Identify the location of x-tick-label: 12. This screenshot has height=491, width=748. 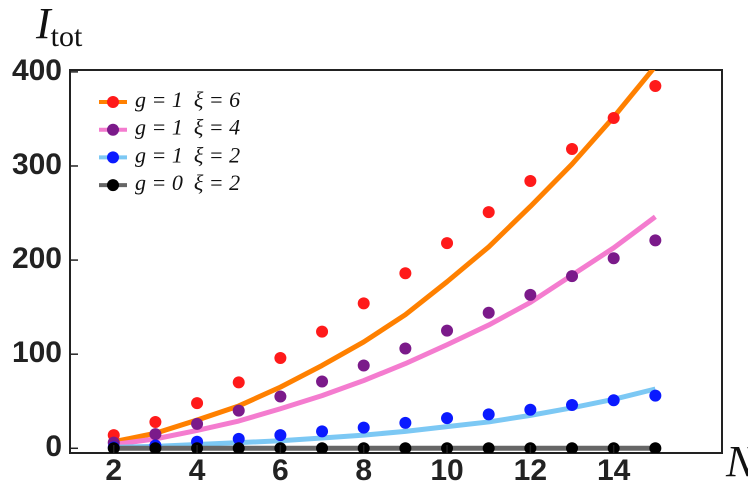
(530, 470).